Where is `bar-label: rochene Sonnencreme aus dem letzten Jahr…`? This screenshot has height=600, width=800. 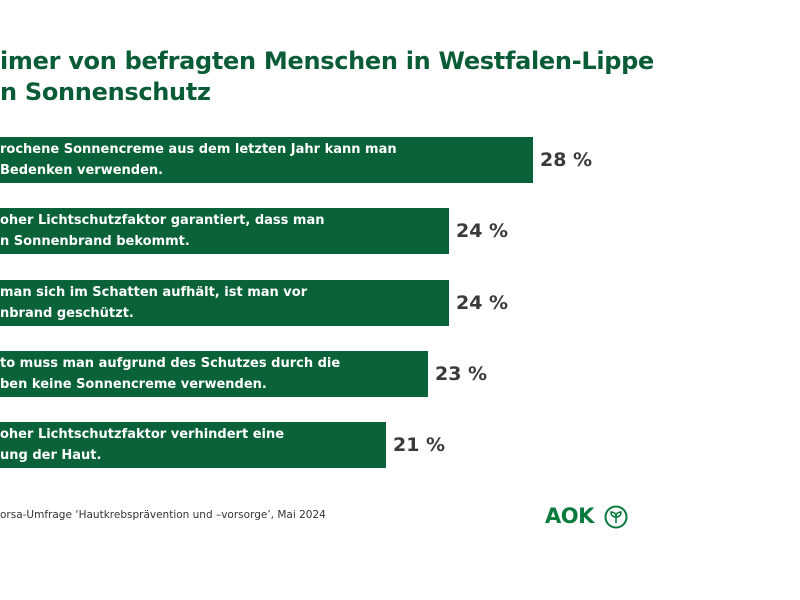
bar-label: rochene Sonnencreme aus dem letzten Jahr… is located at coordinates (198, 160).